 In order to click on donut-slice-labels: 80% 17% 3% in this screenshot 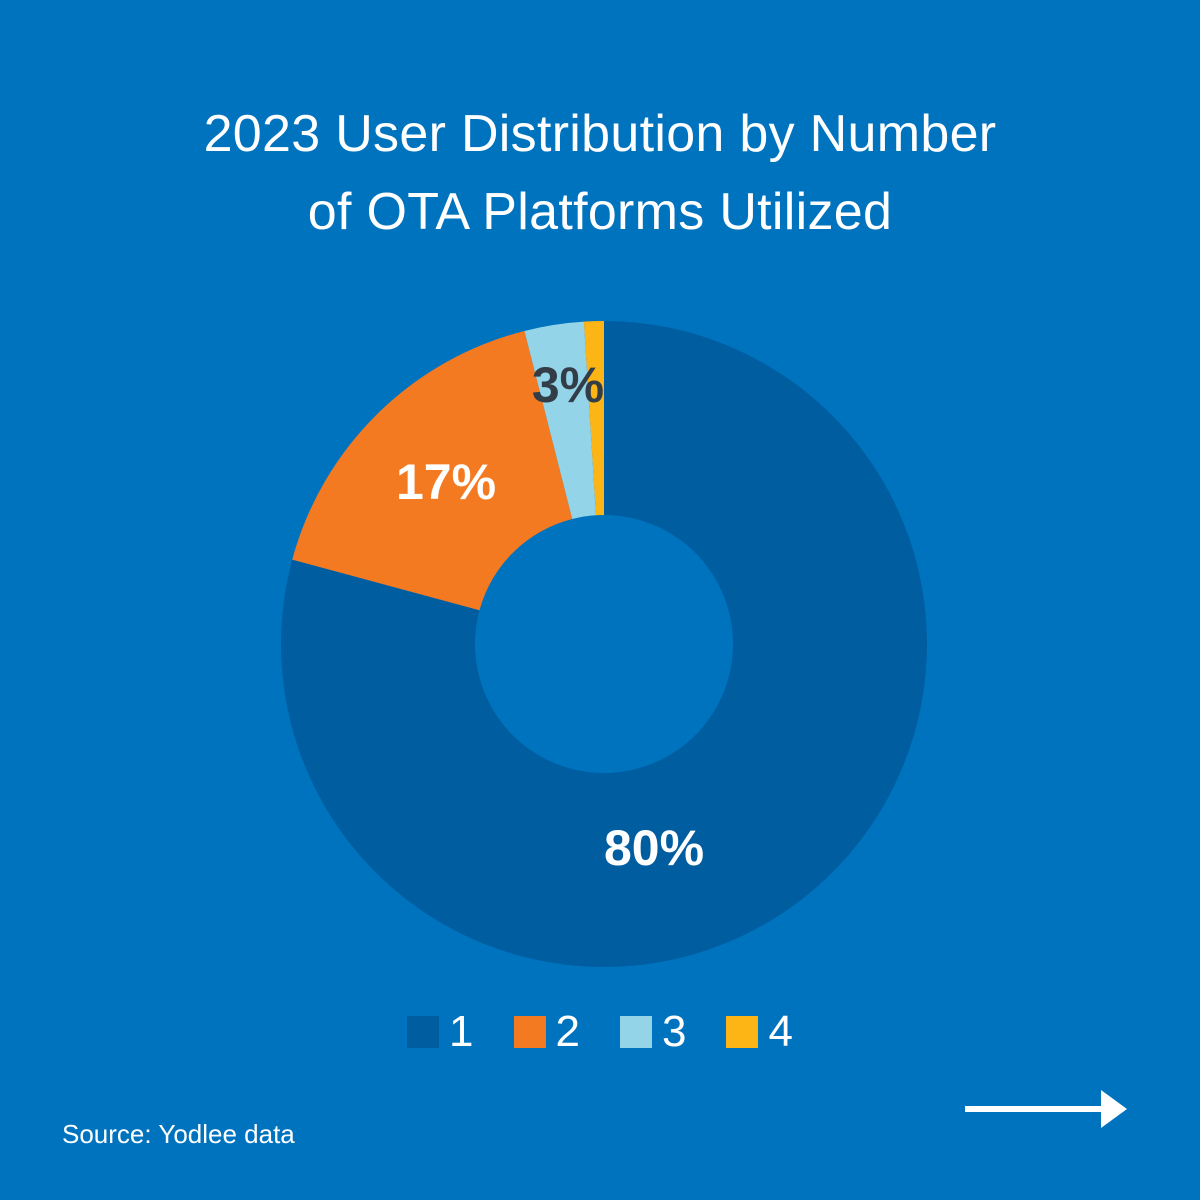, I will do `click(550, 616)`.